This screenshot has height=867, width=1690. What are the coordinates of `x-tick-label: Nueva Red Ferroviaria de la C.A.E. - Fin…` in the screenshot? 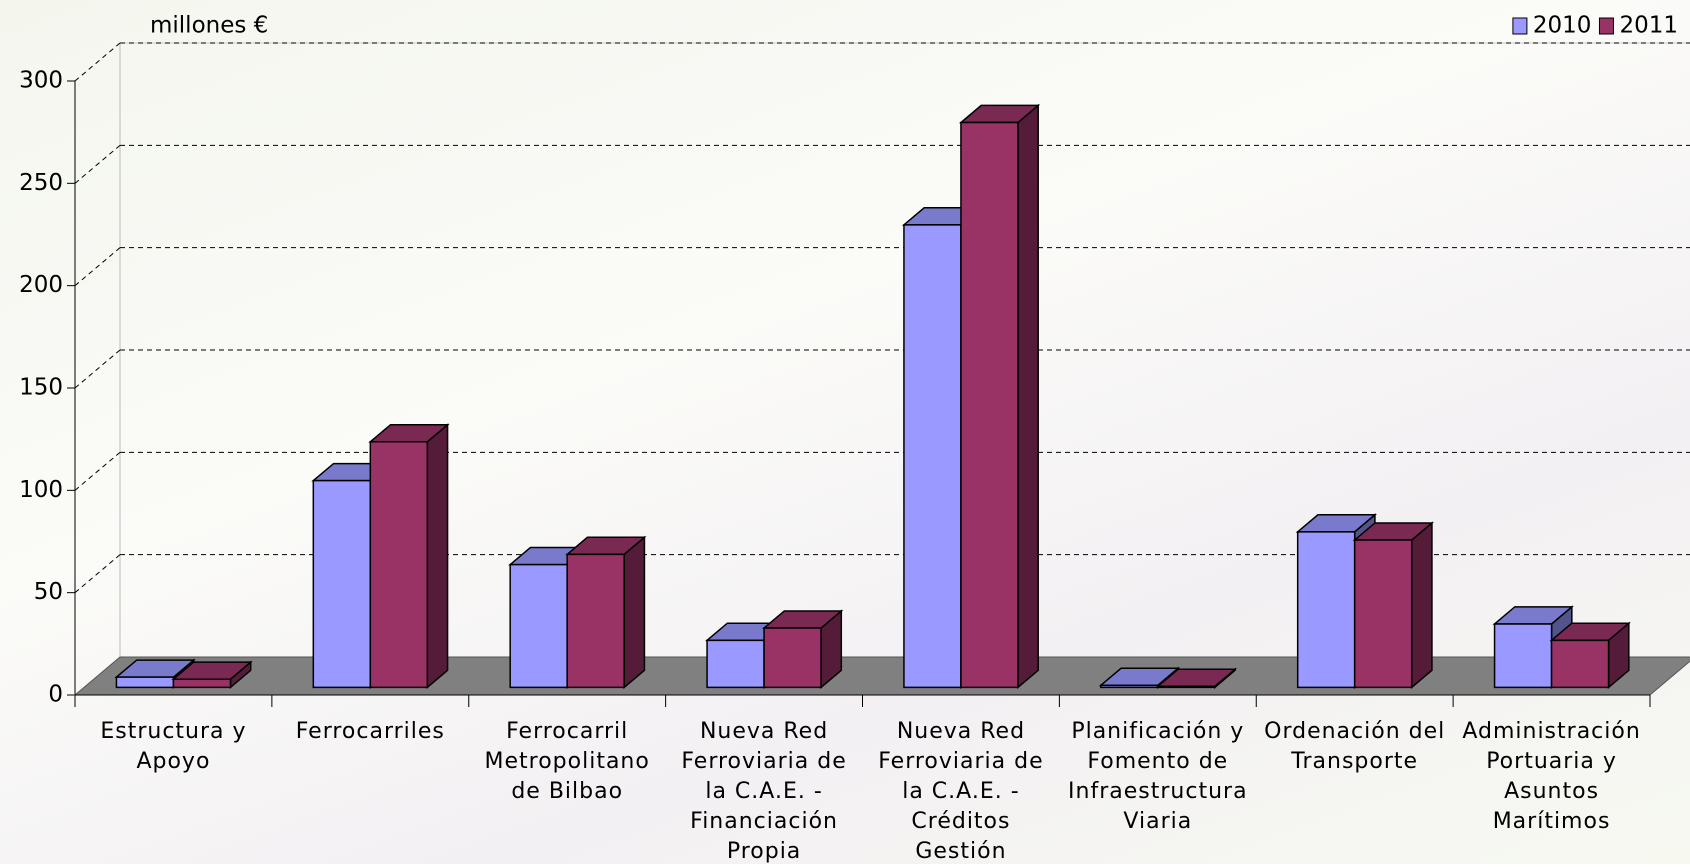 It's located at (764, 791).